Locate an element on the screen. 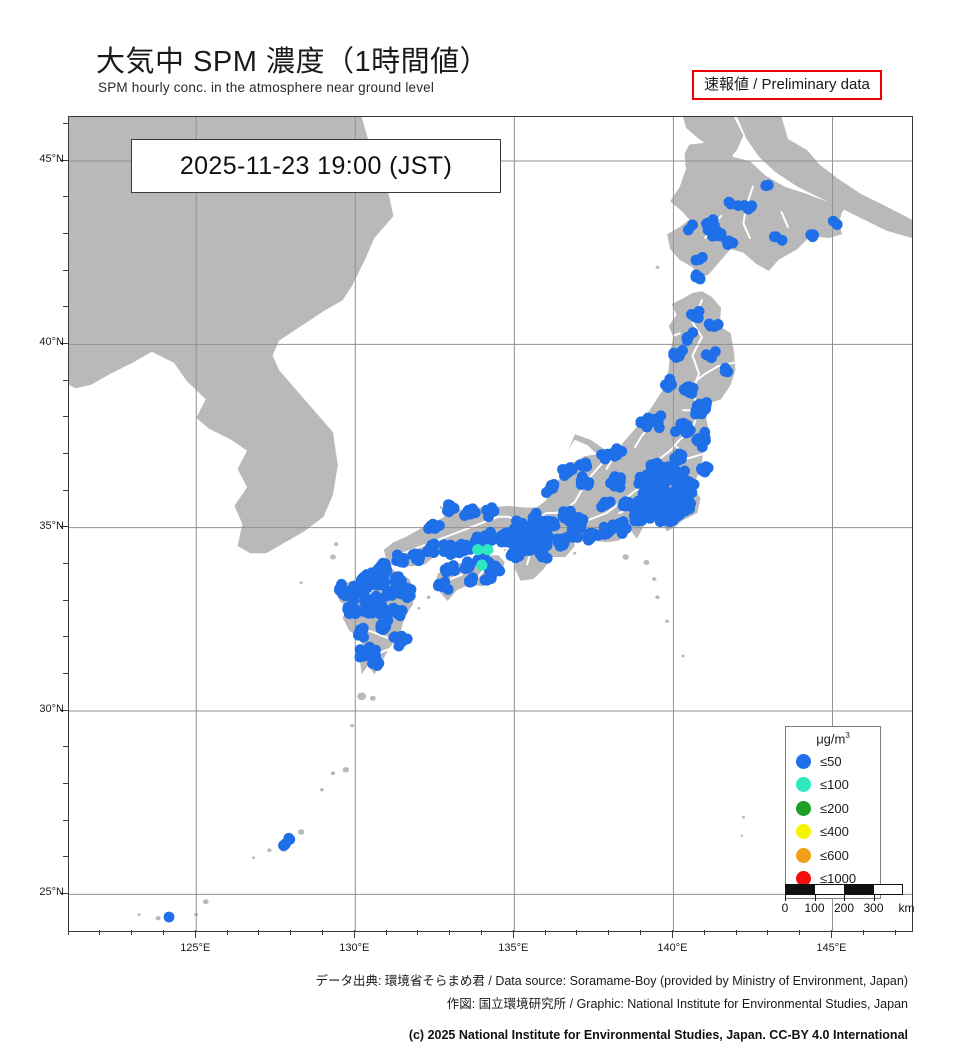  legend-item: ≤600 is located at coordinates (833, 856).